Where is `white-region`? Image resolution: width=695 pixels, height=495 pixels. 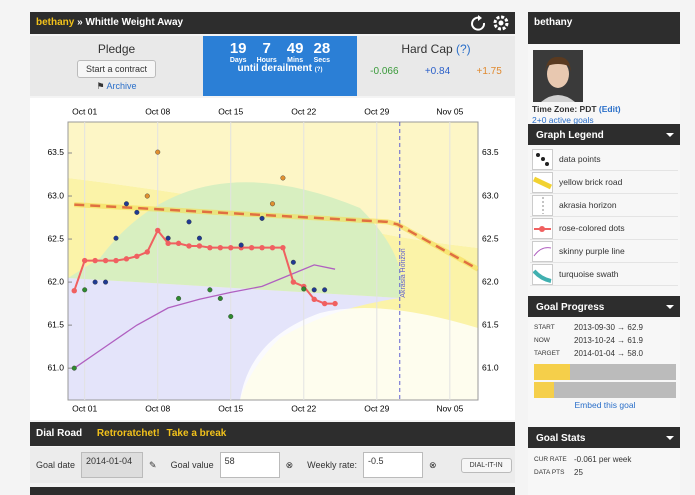
white-region is located at coordinates (359, 354).